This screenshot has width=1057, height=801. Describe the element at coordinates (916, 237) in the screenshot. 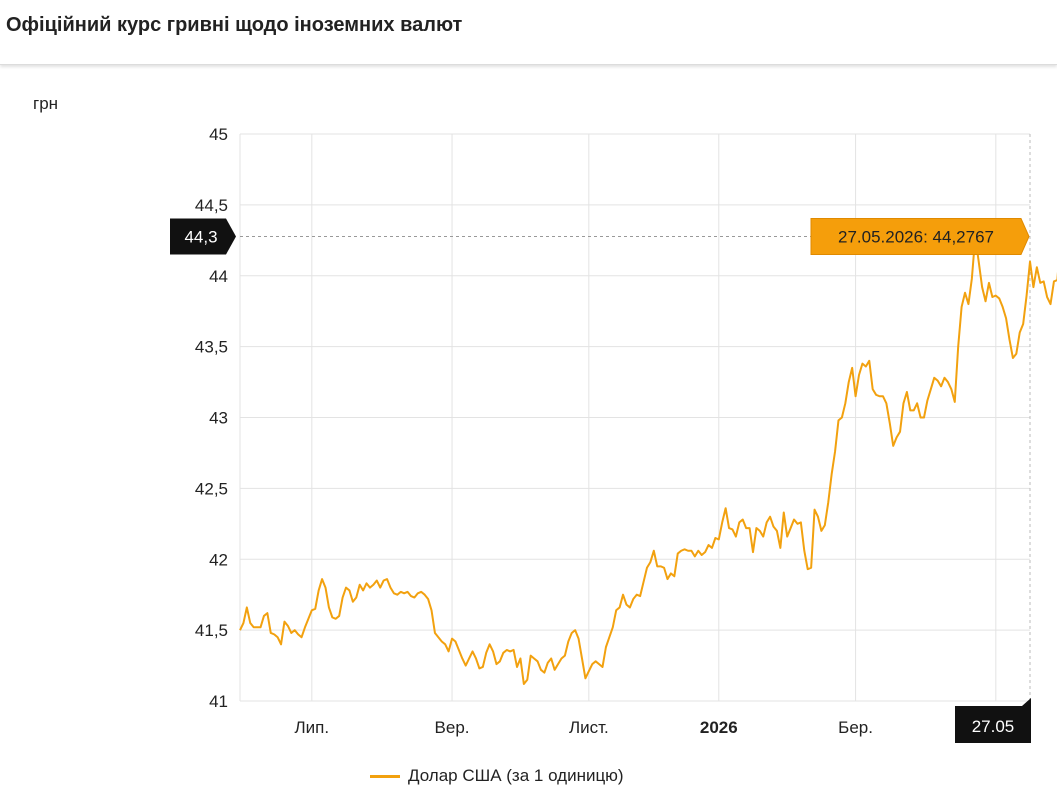

I see `tooltip-label: 27.05.2026: 44,2767` at that location.